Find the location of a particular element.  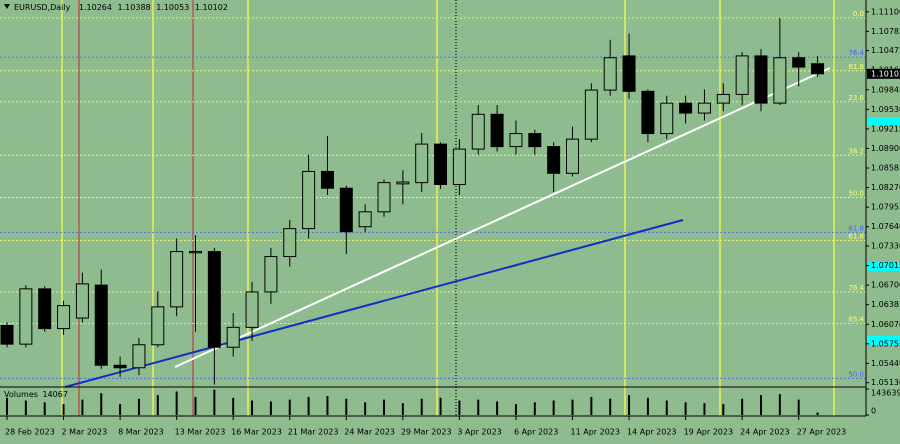

y-tick-label: 1.07640 is located at coordinates (885, 226).